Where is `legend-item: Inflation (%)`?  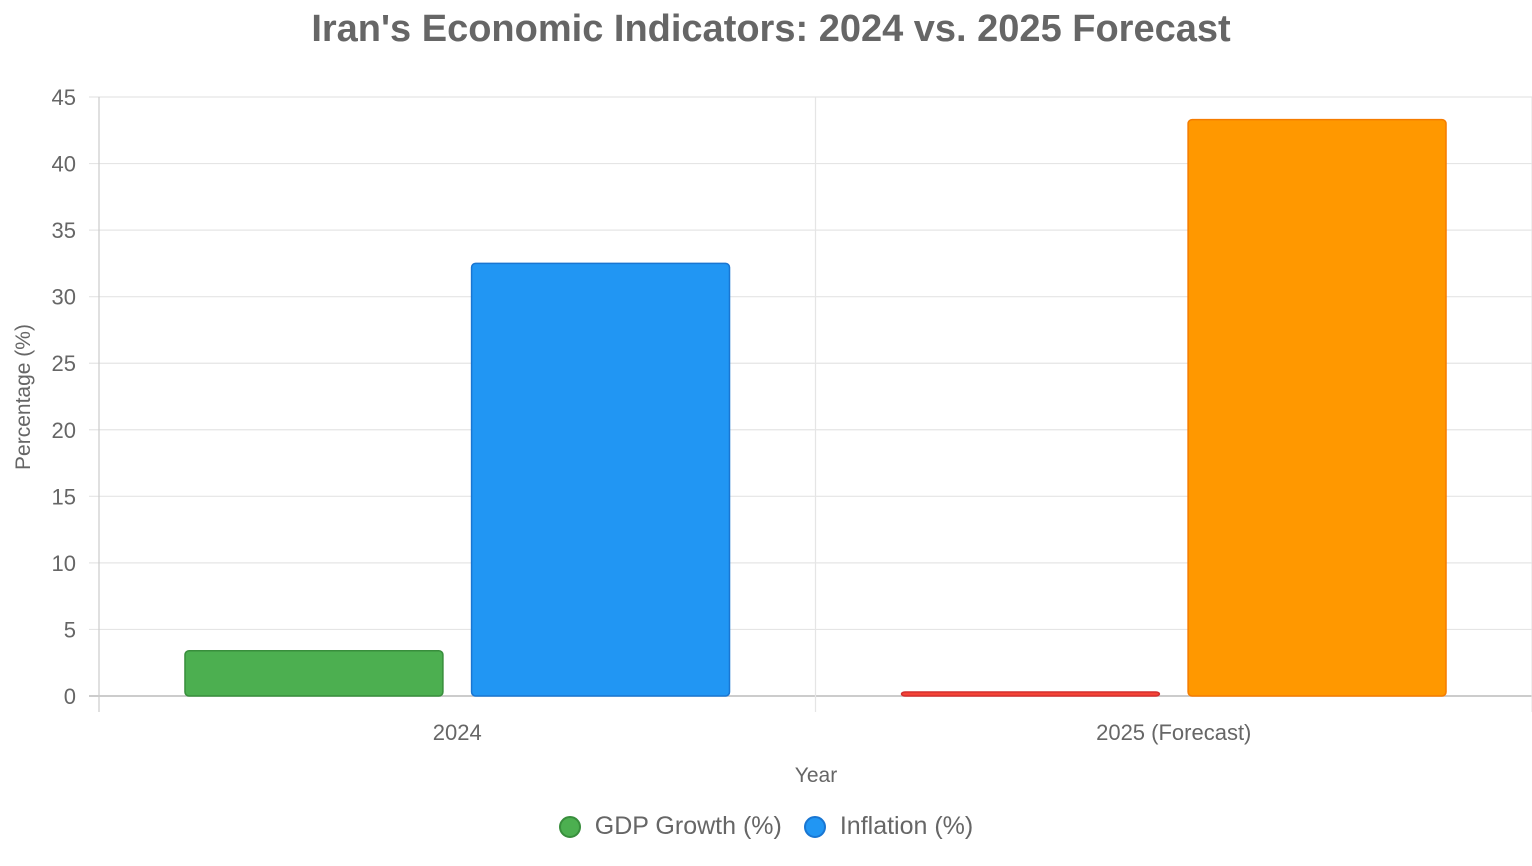 legend-item: Inflation (%) is located at coordinates (888, 826).